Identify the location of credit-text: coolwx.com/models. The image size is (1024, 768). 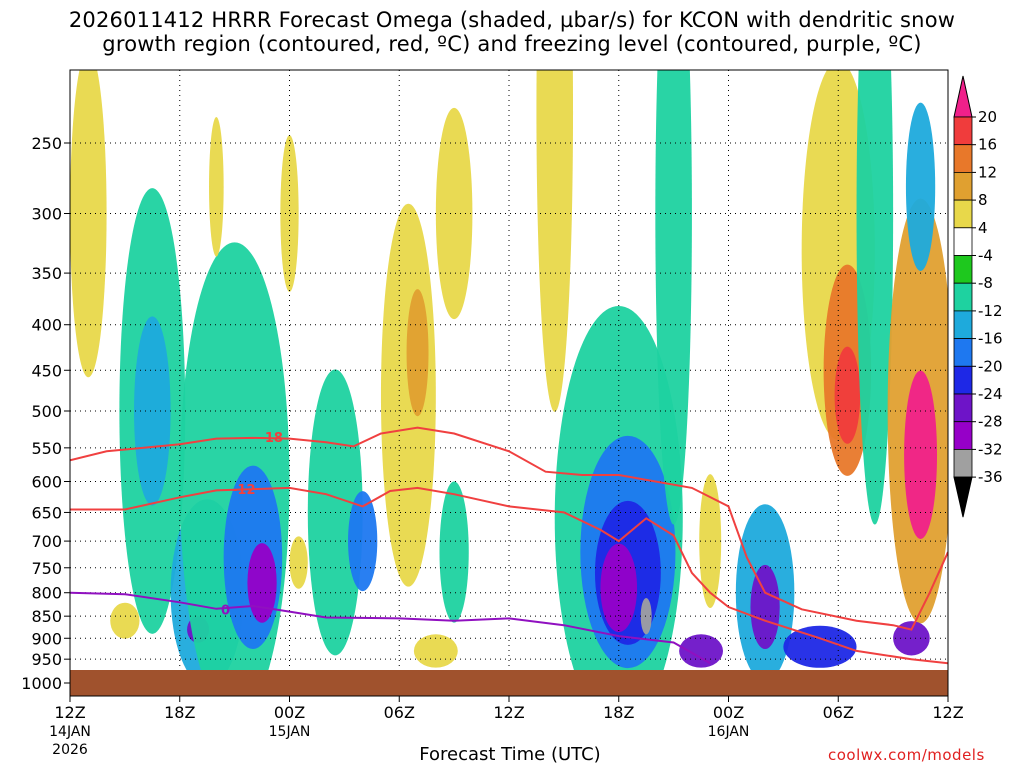
(906, 755).